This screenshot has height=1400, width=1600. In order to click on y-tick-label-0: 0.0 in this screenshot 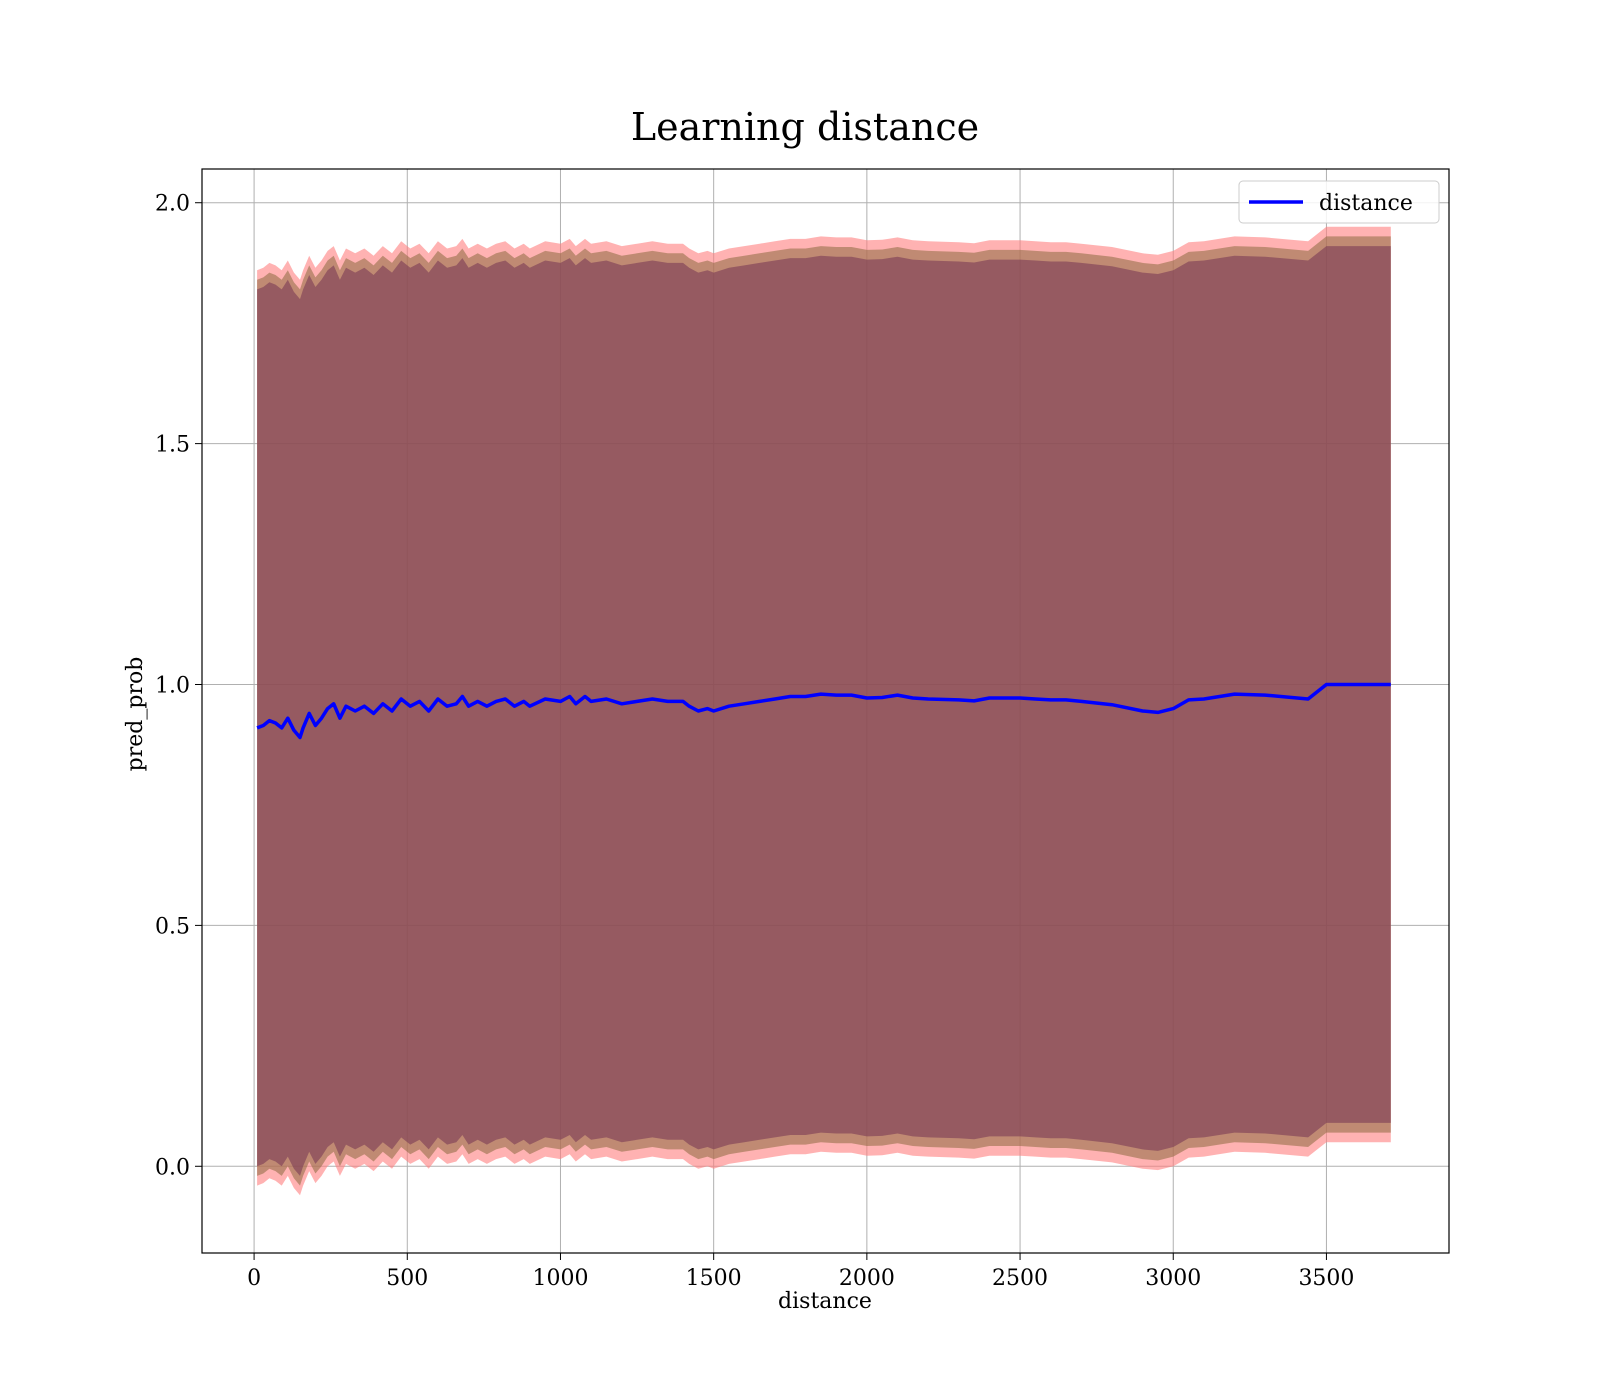, I will do `click(172, 1167)`.